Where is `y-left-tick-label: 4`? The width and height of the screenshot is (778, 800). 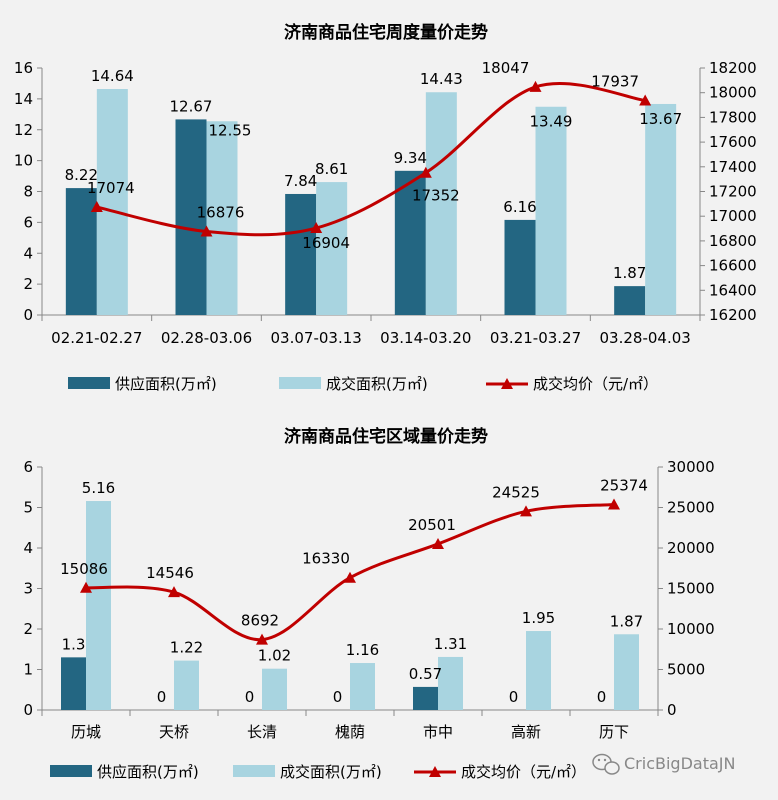
y-left-tick-label: 4 is located at coordinates (28, 253).